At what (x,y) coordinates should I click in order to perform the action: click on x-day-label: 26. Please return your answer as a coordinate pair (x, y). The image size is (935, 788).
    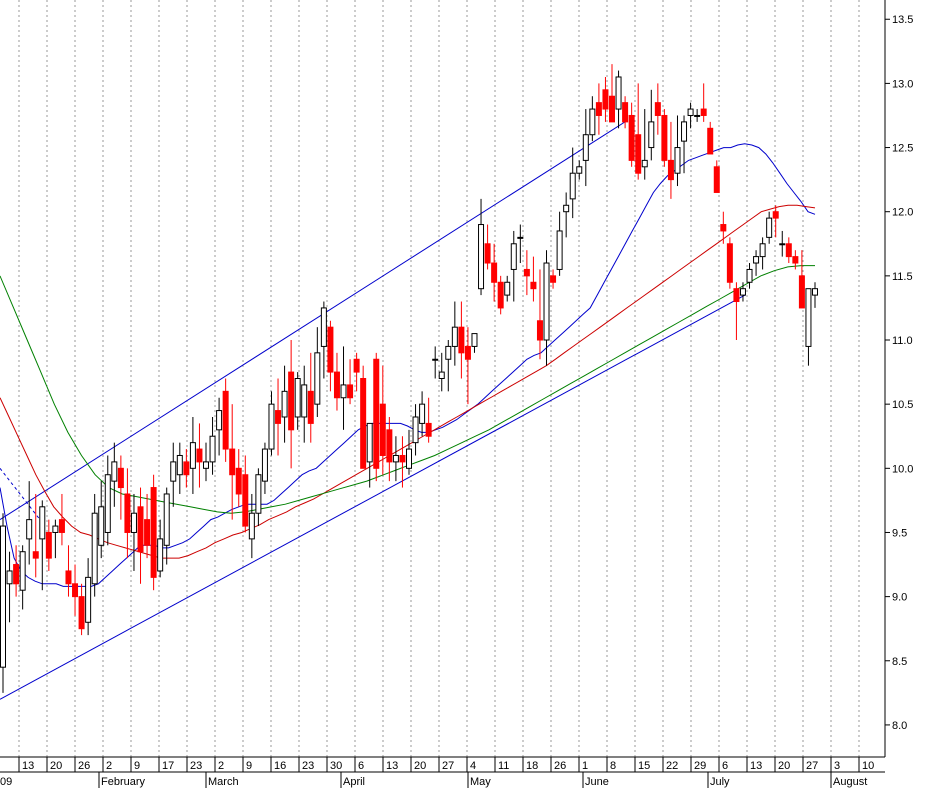
    Looking at the image, I should click on (84, 766).